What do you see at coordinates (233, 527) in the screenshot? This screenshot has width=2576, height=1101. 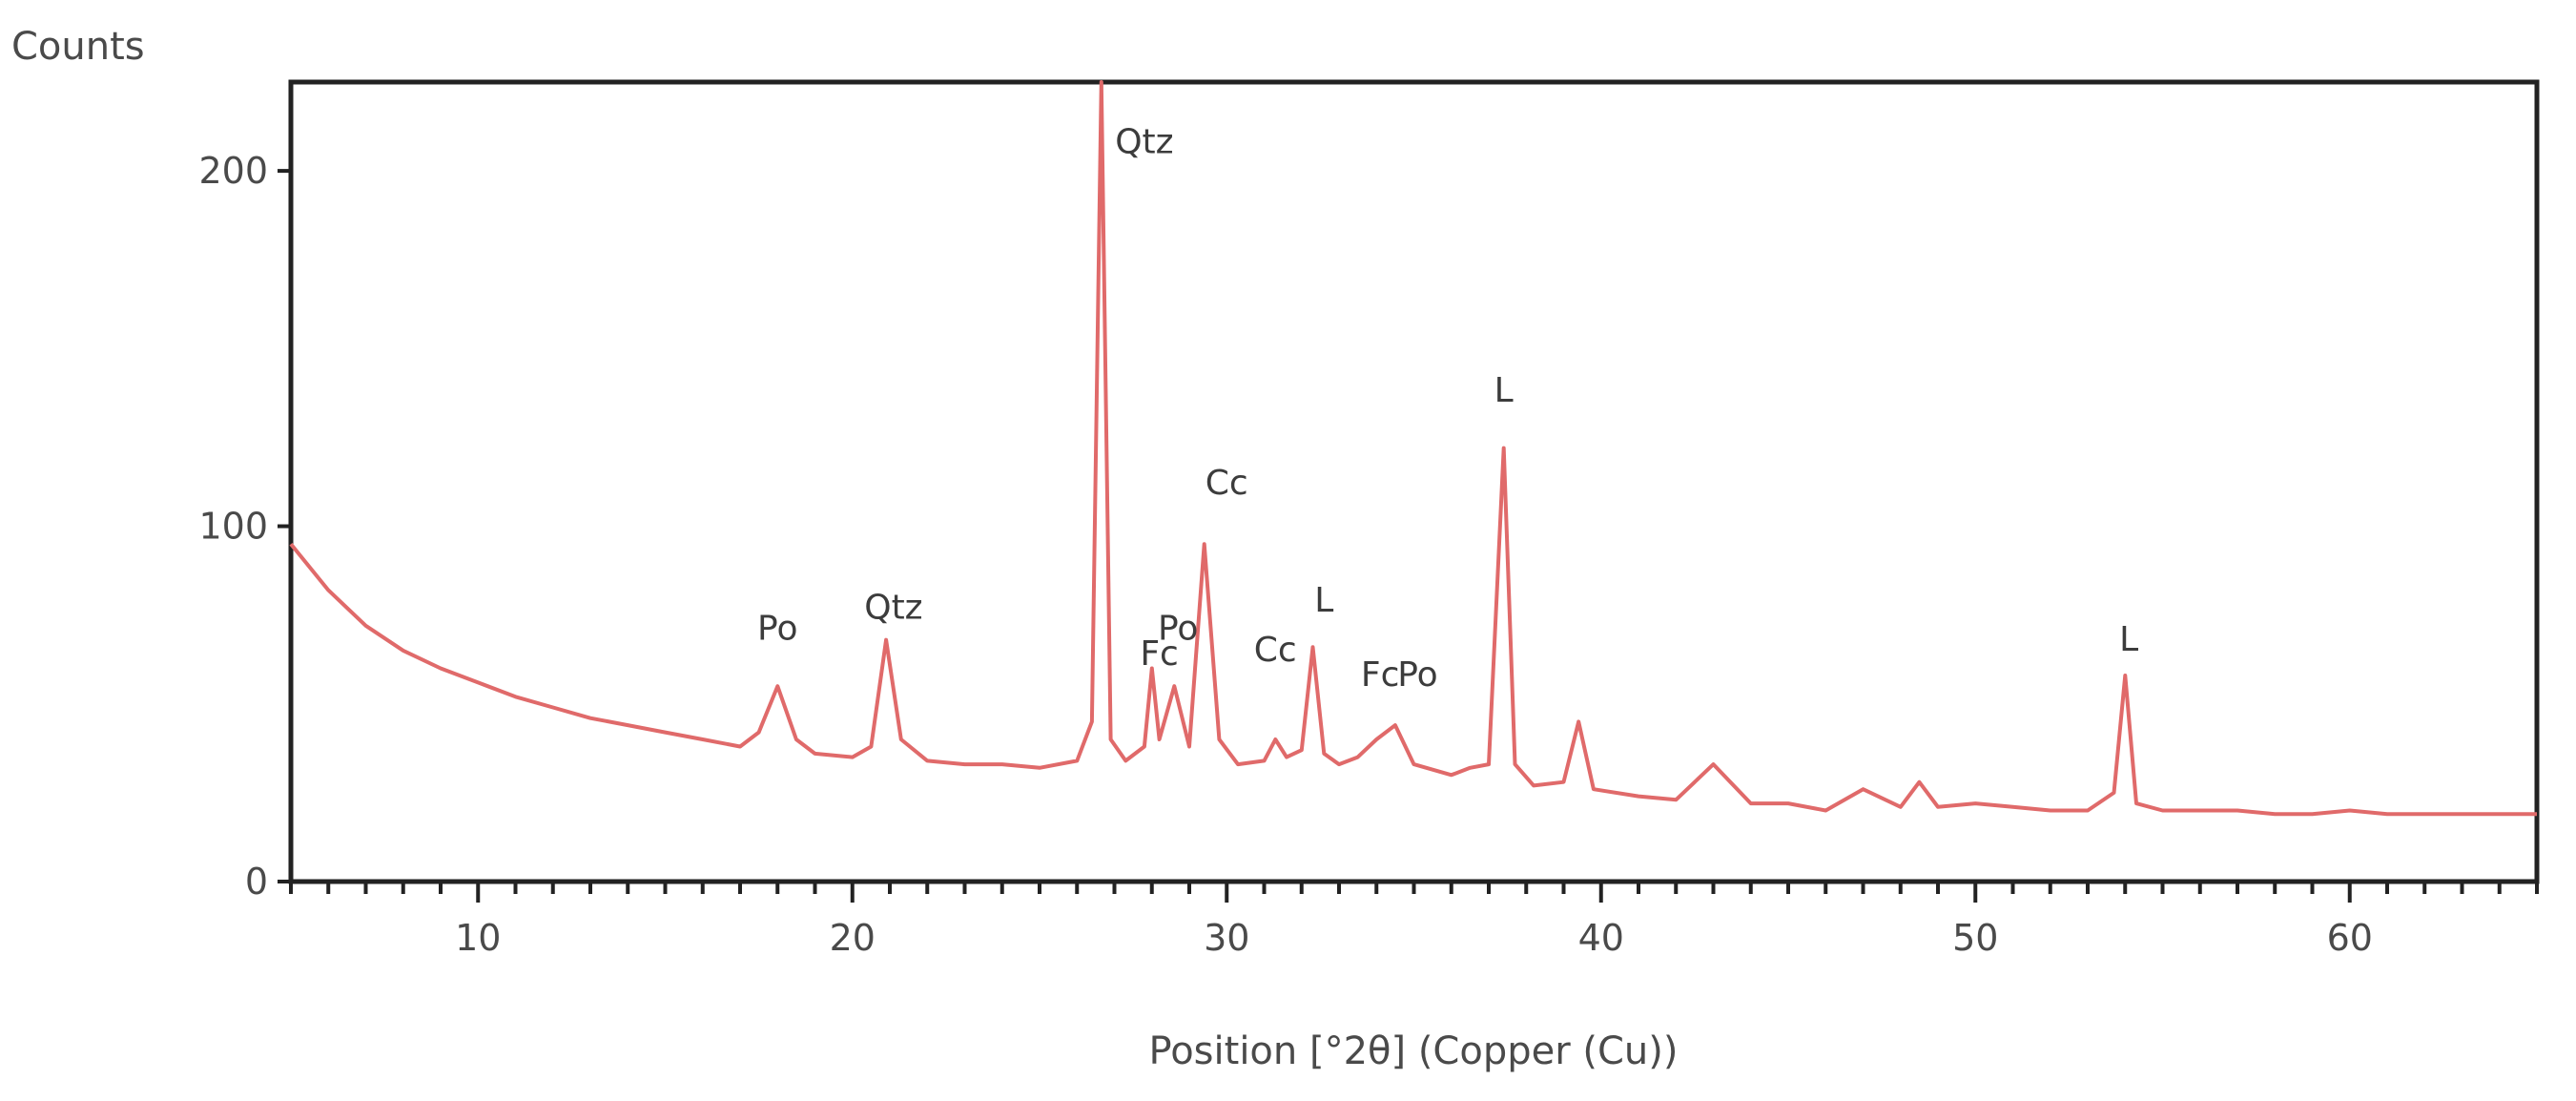 I see `y-tick-label: 100` at bounding box center [233, 527].